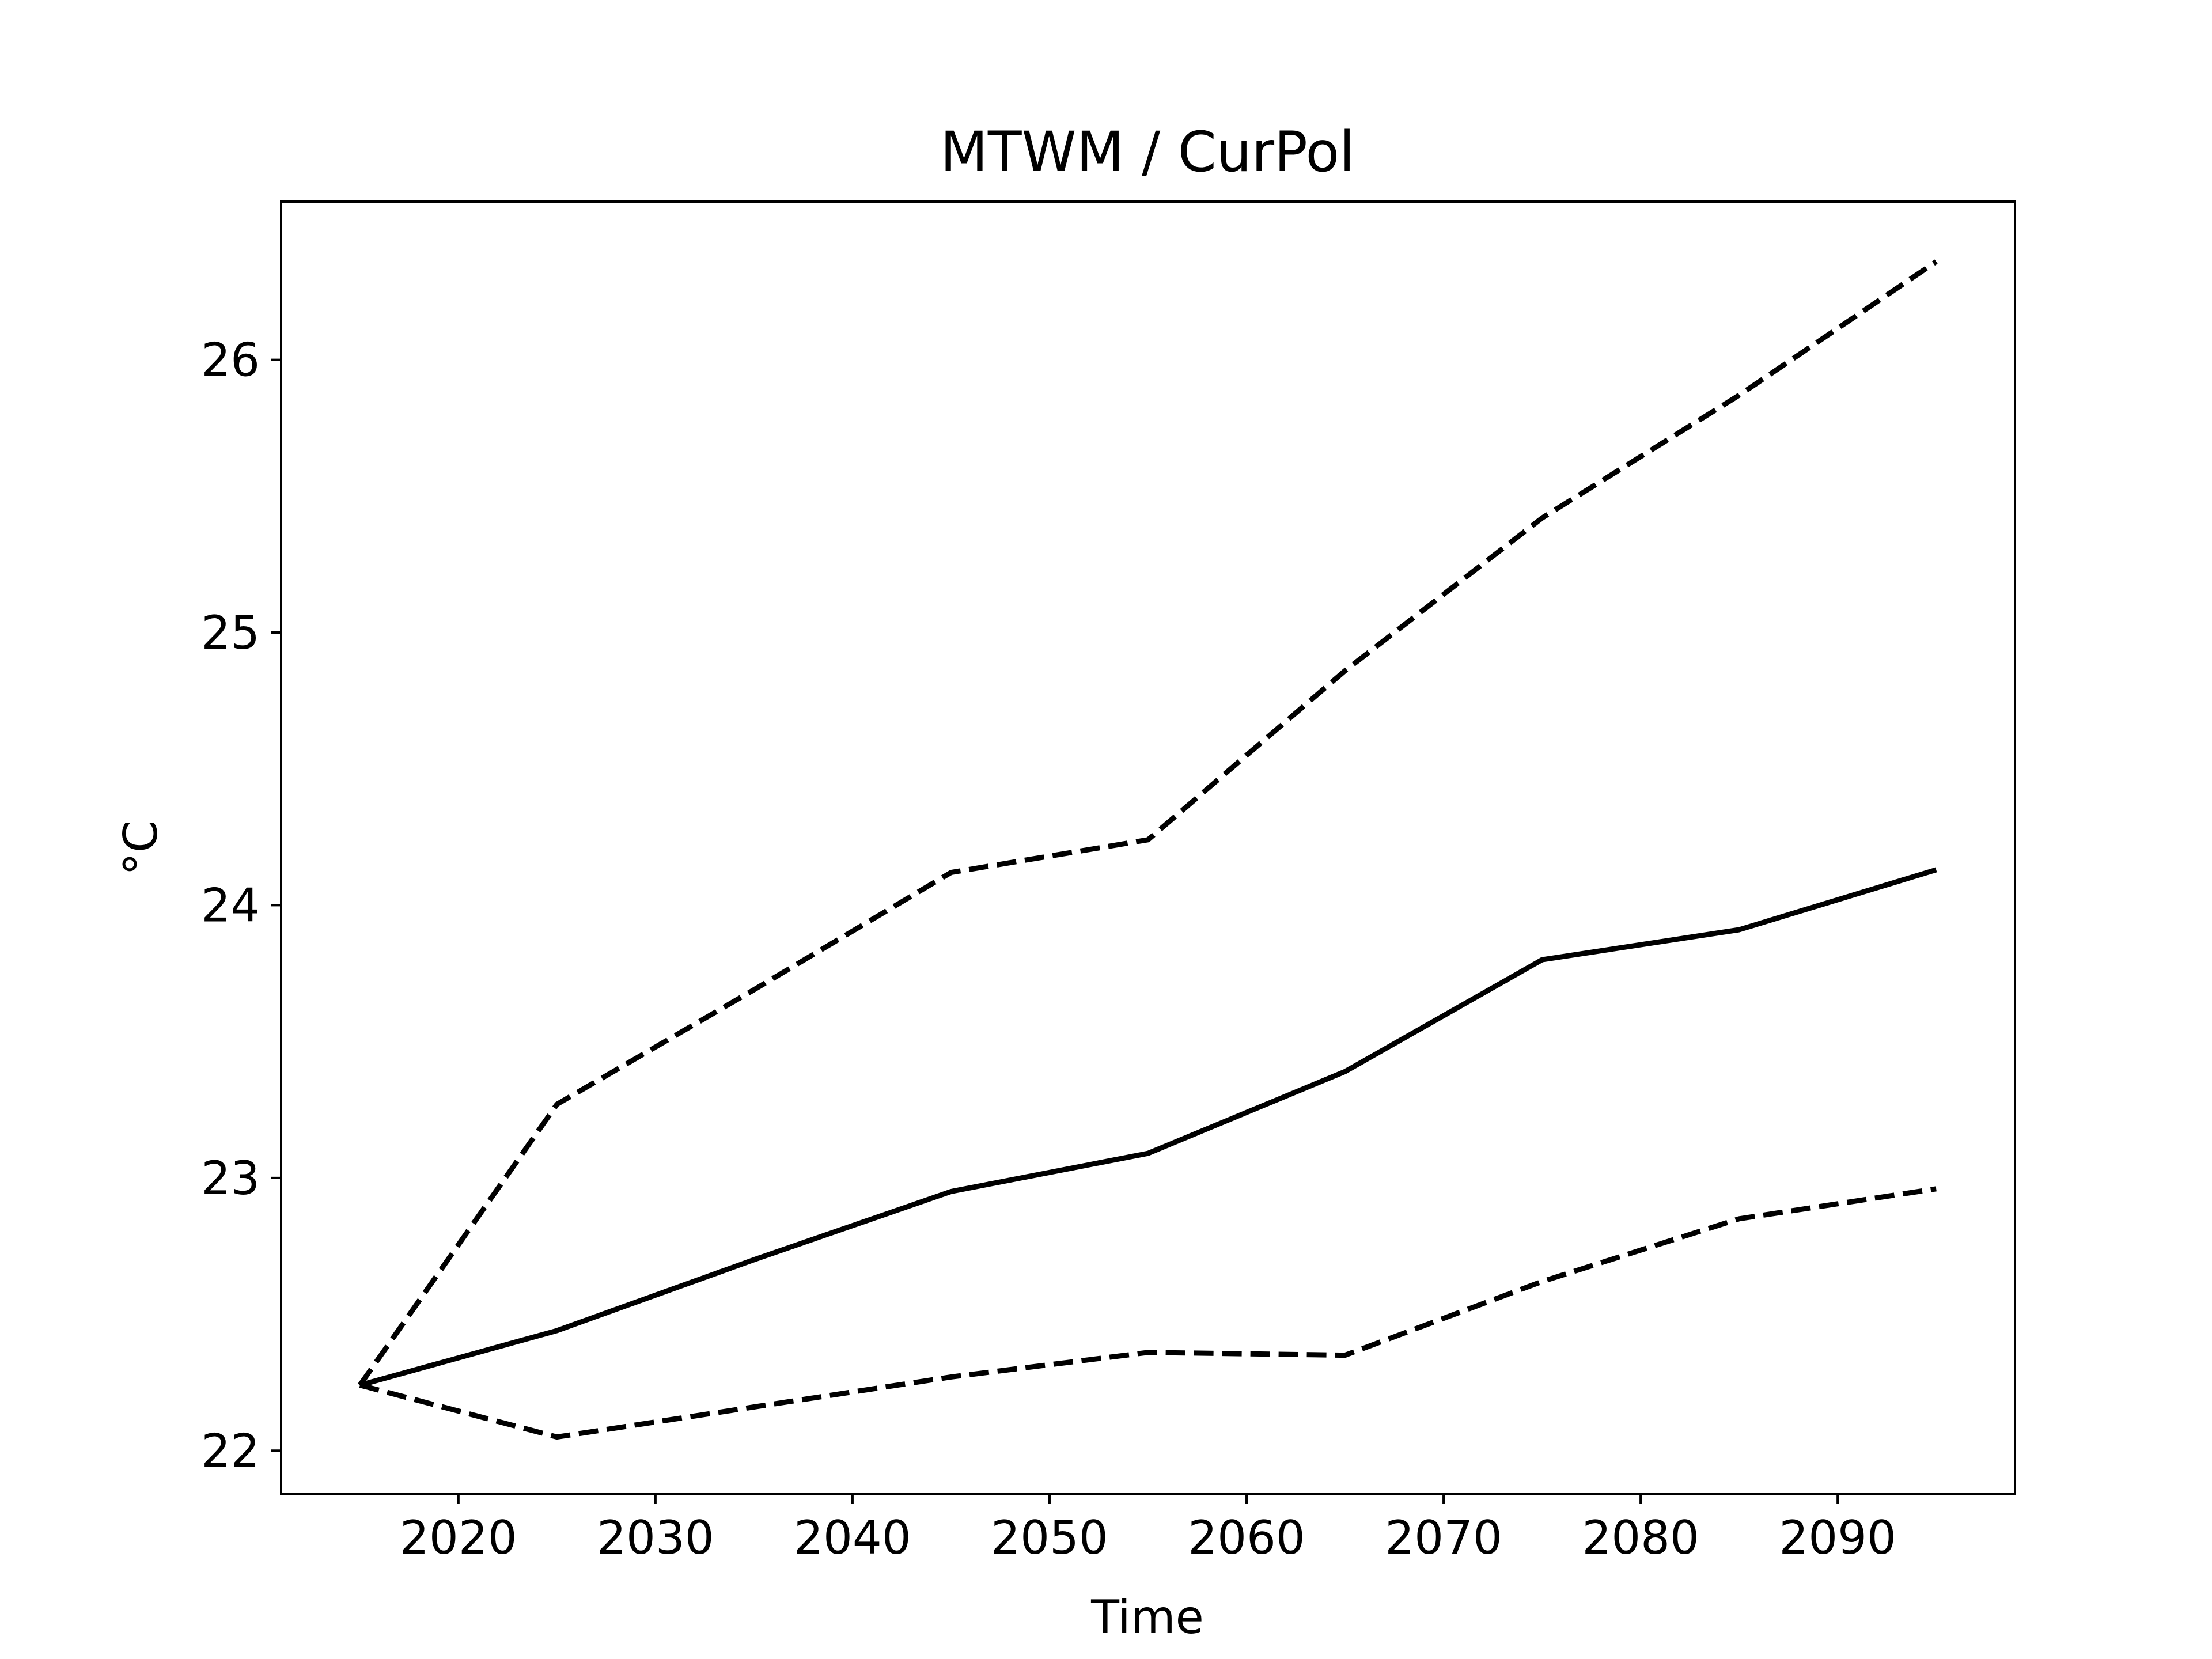 The image size is (2212, 1659). I want to click on x-tick-label: 2050, so click(1049, 1538).